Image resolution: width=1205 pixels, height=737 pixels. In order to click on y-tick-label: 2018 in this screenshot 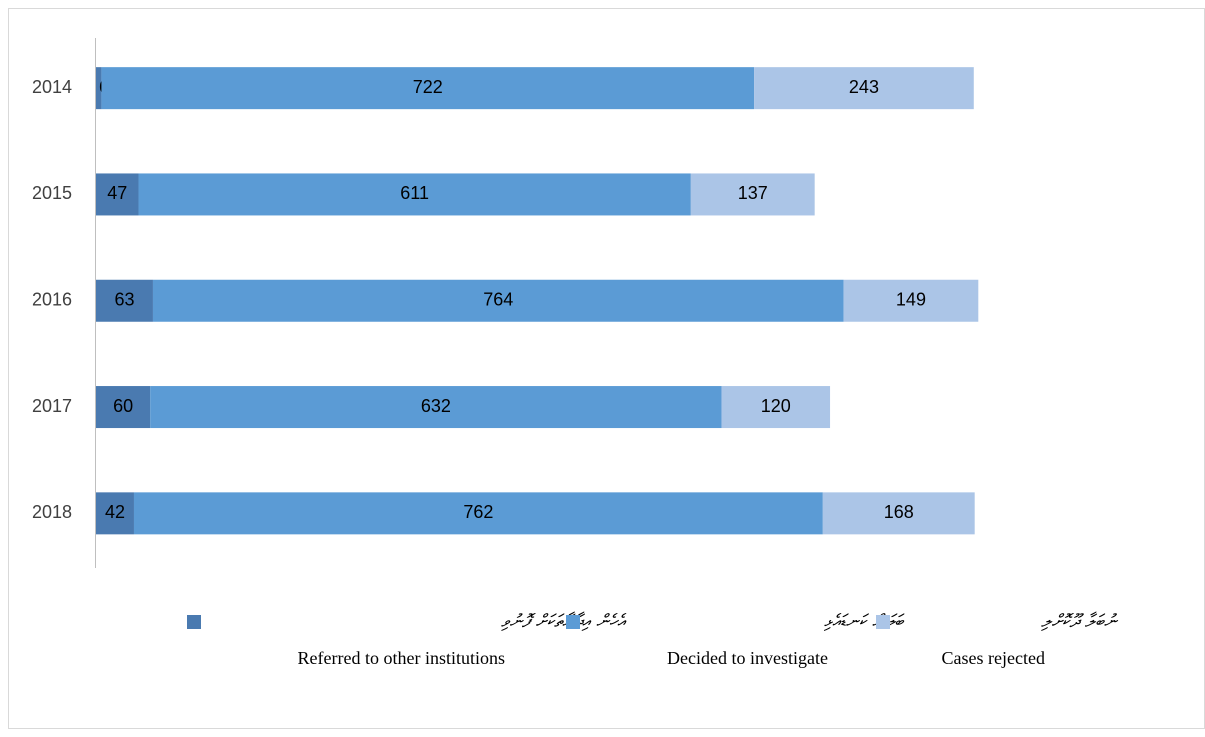, I will do `click(52, 512)`.